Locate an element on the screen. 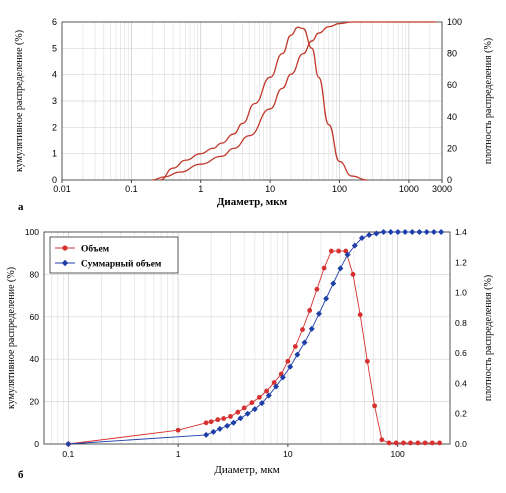  x-tick-label: 0.01 is located at coordinates (62, 189).